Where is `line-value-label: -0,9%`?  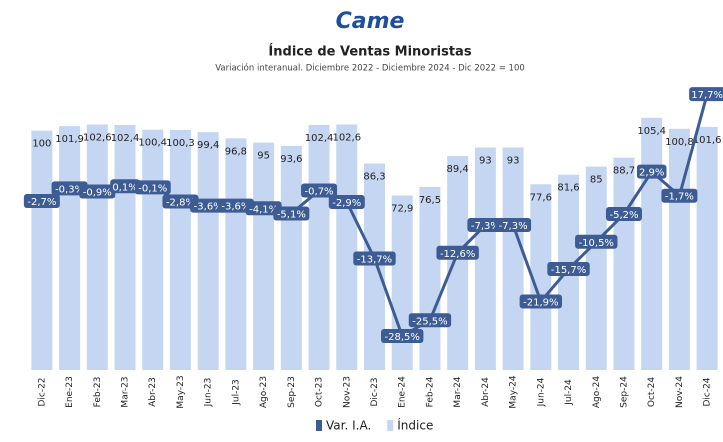 line-value-label: -0,9% is located at coordinates (97, 193).